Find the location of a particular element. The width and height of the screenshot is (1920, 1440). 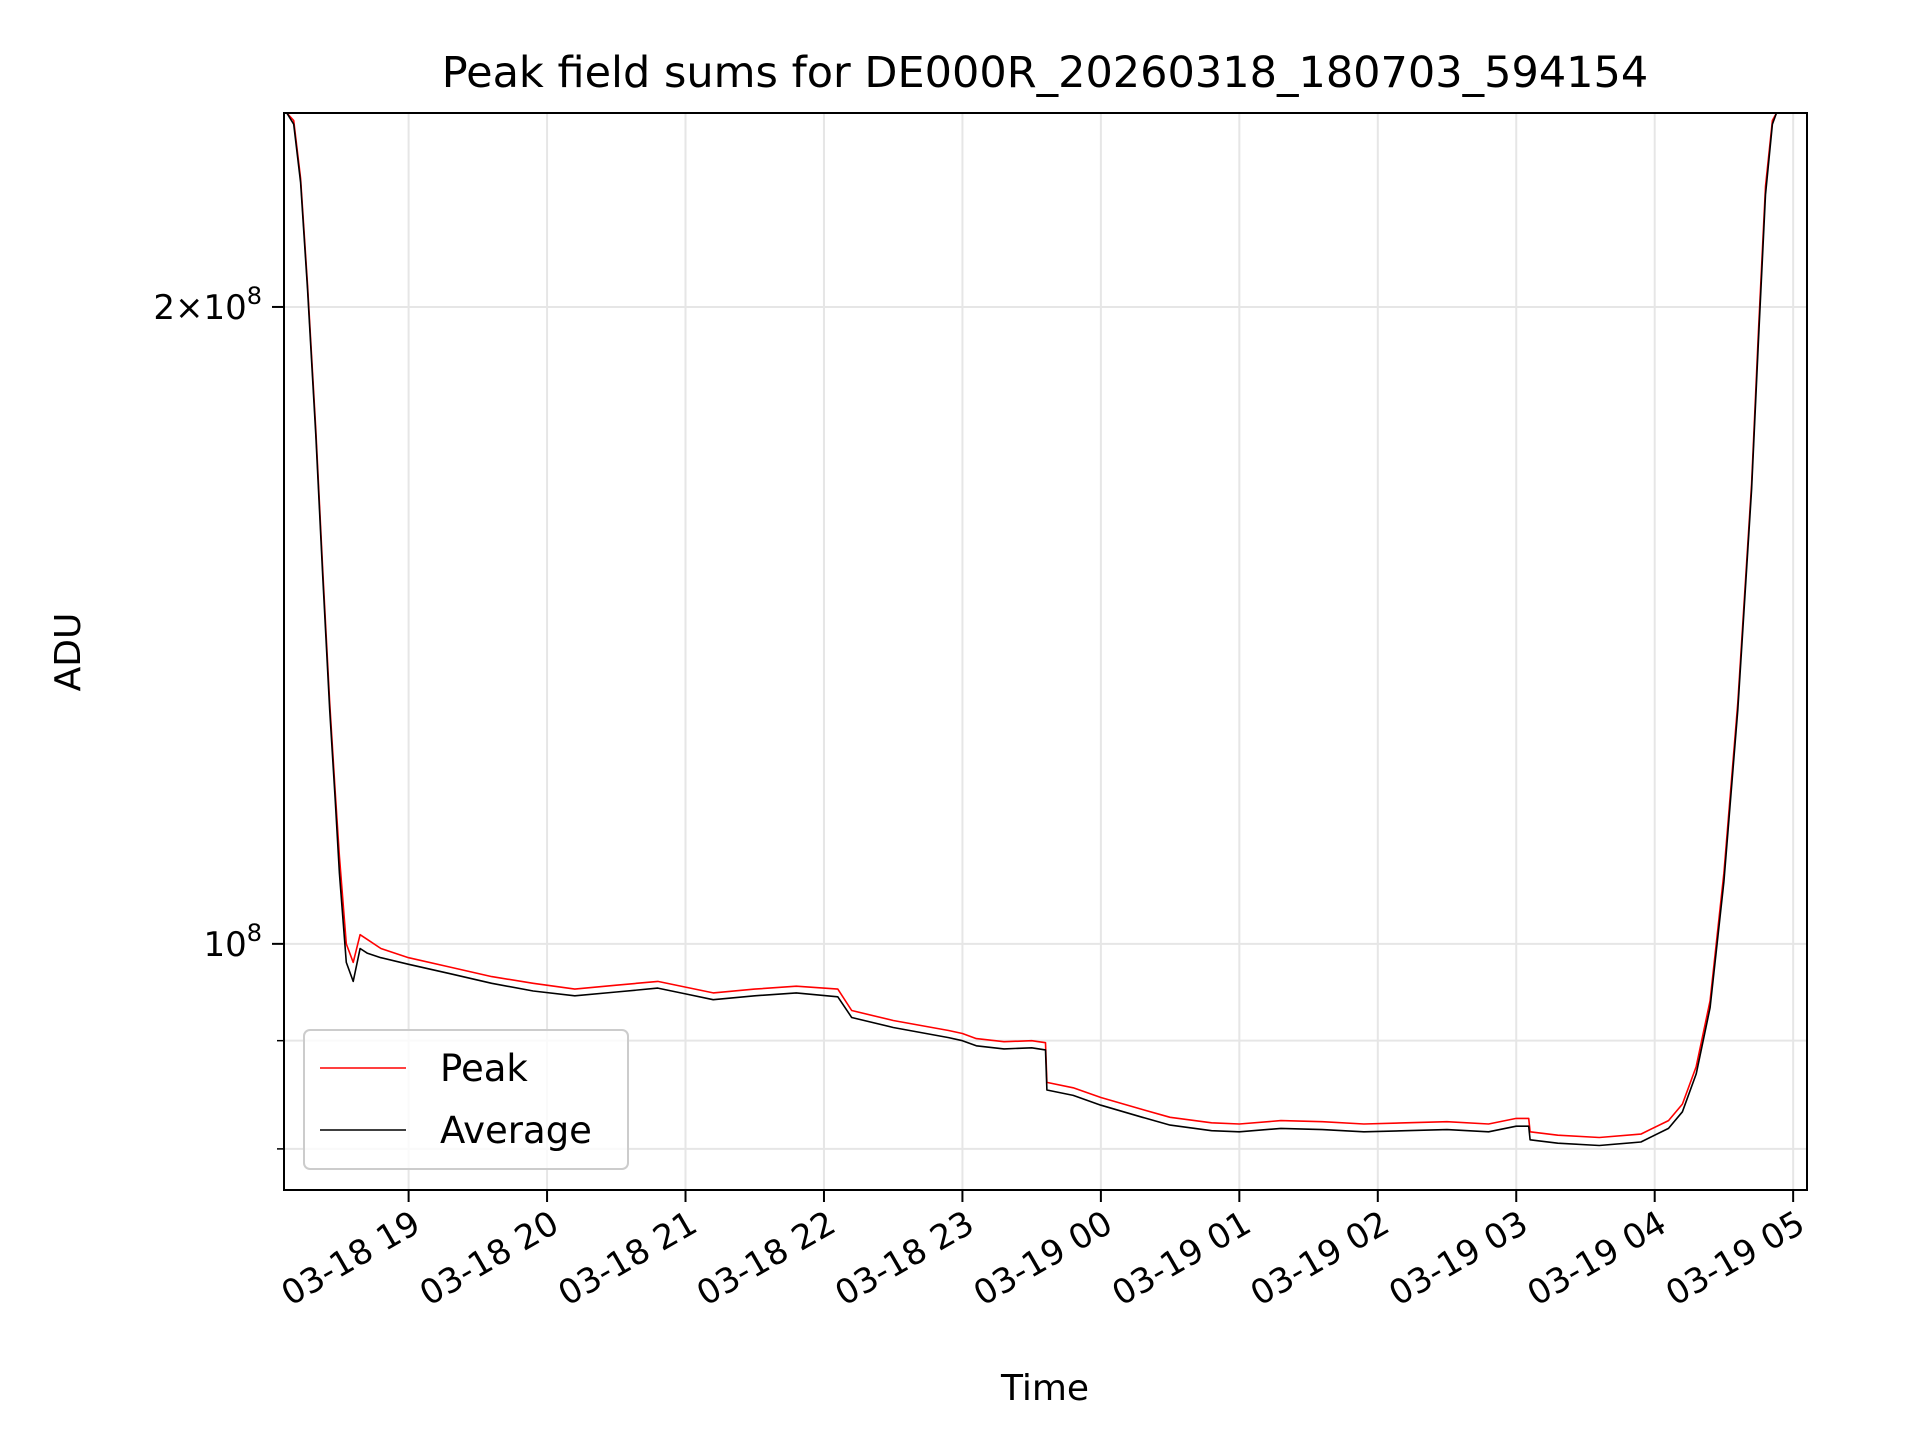

legend: Peak Average is located at coordinates (466, 1099).